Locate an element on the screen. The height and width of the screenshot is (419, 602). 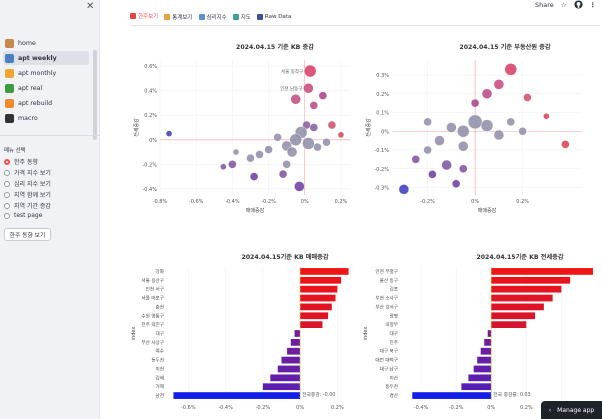
star-icon: ☆ is located at coordinates (563, 4).